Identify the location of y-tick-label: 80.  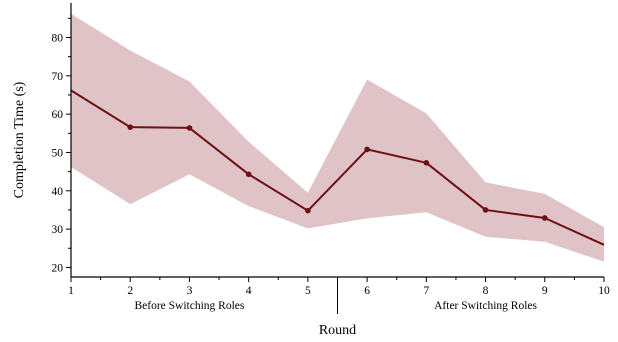
(58, 38).